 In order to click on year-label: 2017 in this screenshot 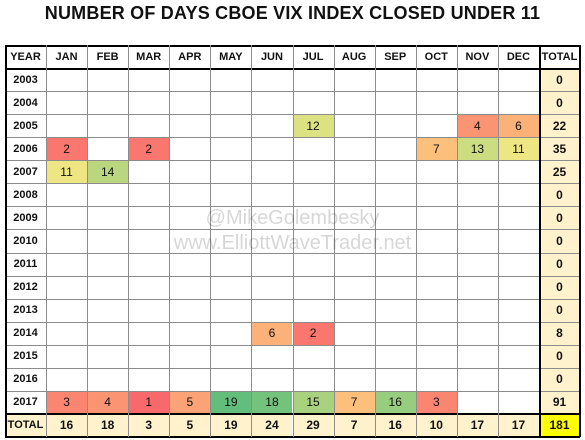, I will do `click(25, 402)`.